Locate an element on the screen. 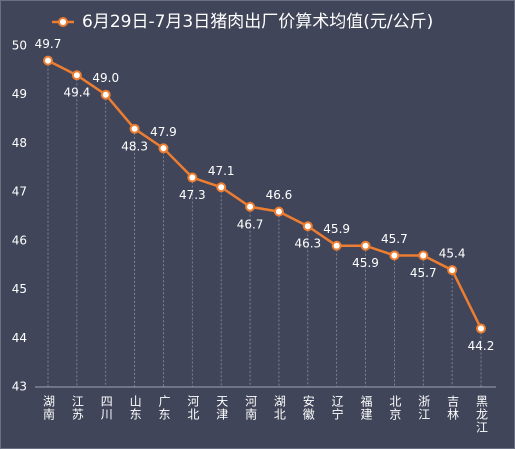 Image resolution: width=515 pixels, height=449 pixels. y-tick-label: 43 is located at coordinates (19, 387).